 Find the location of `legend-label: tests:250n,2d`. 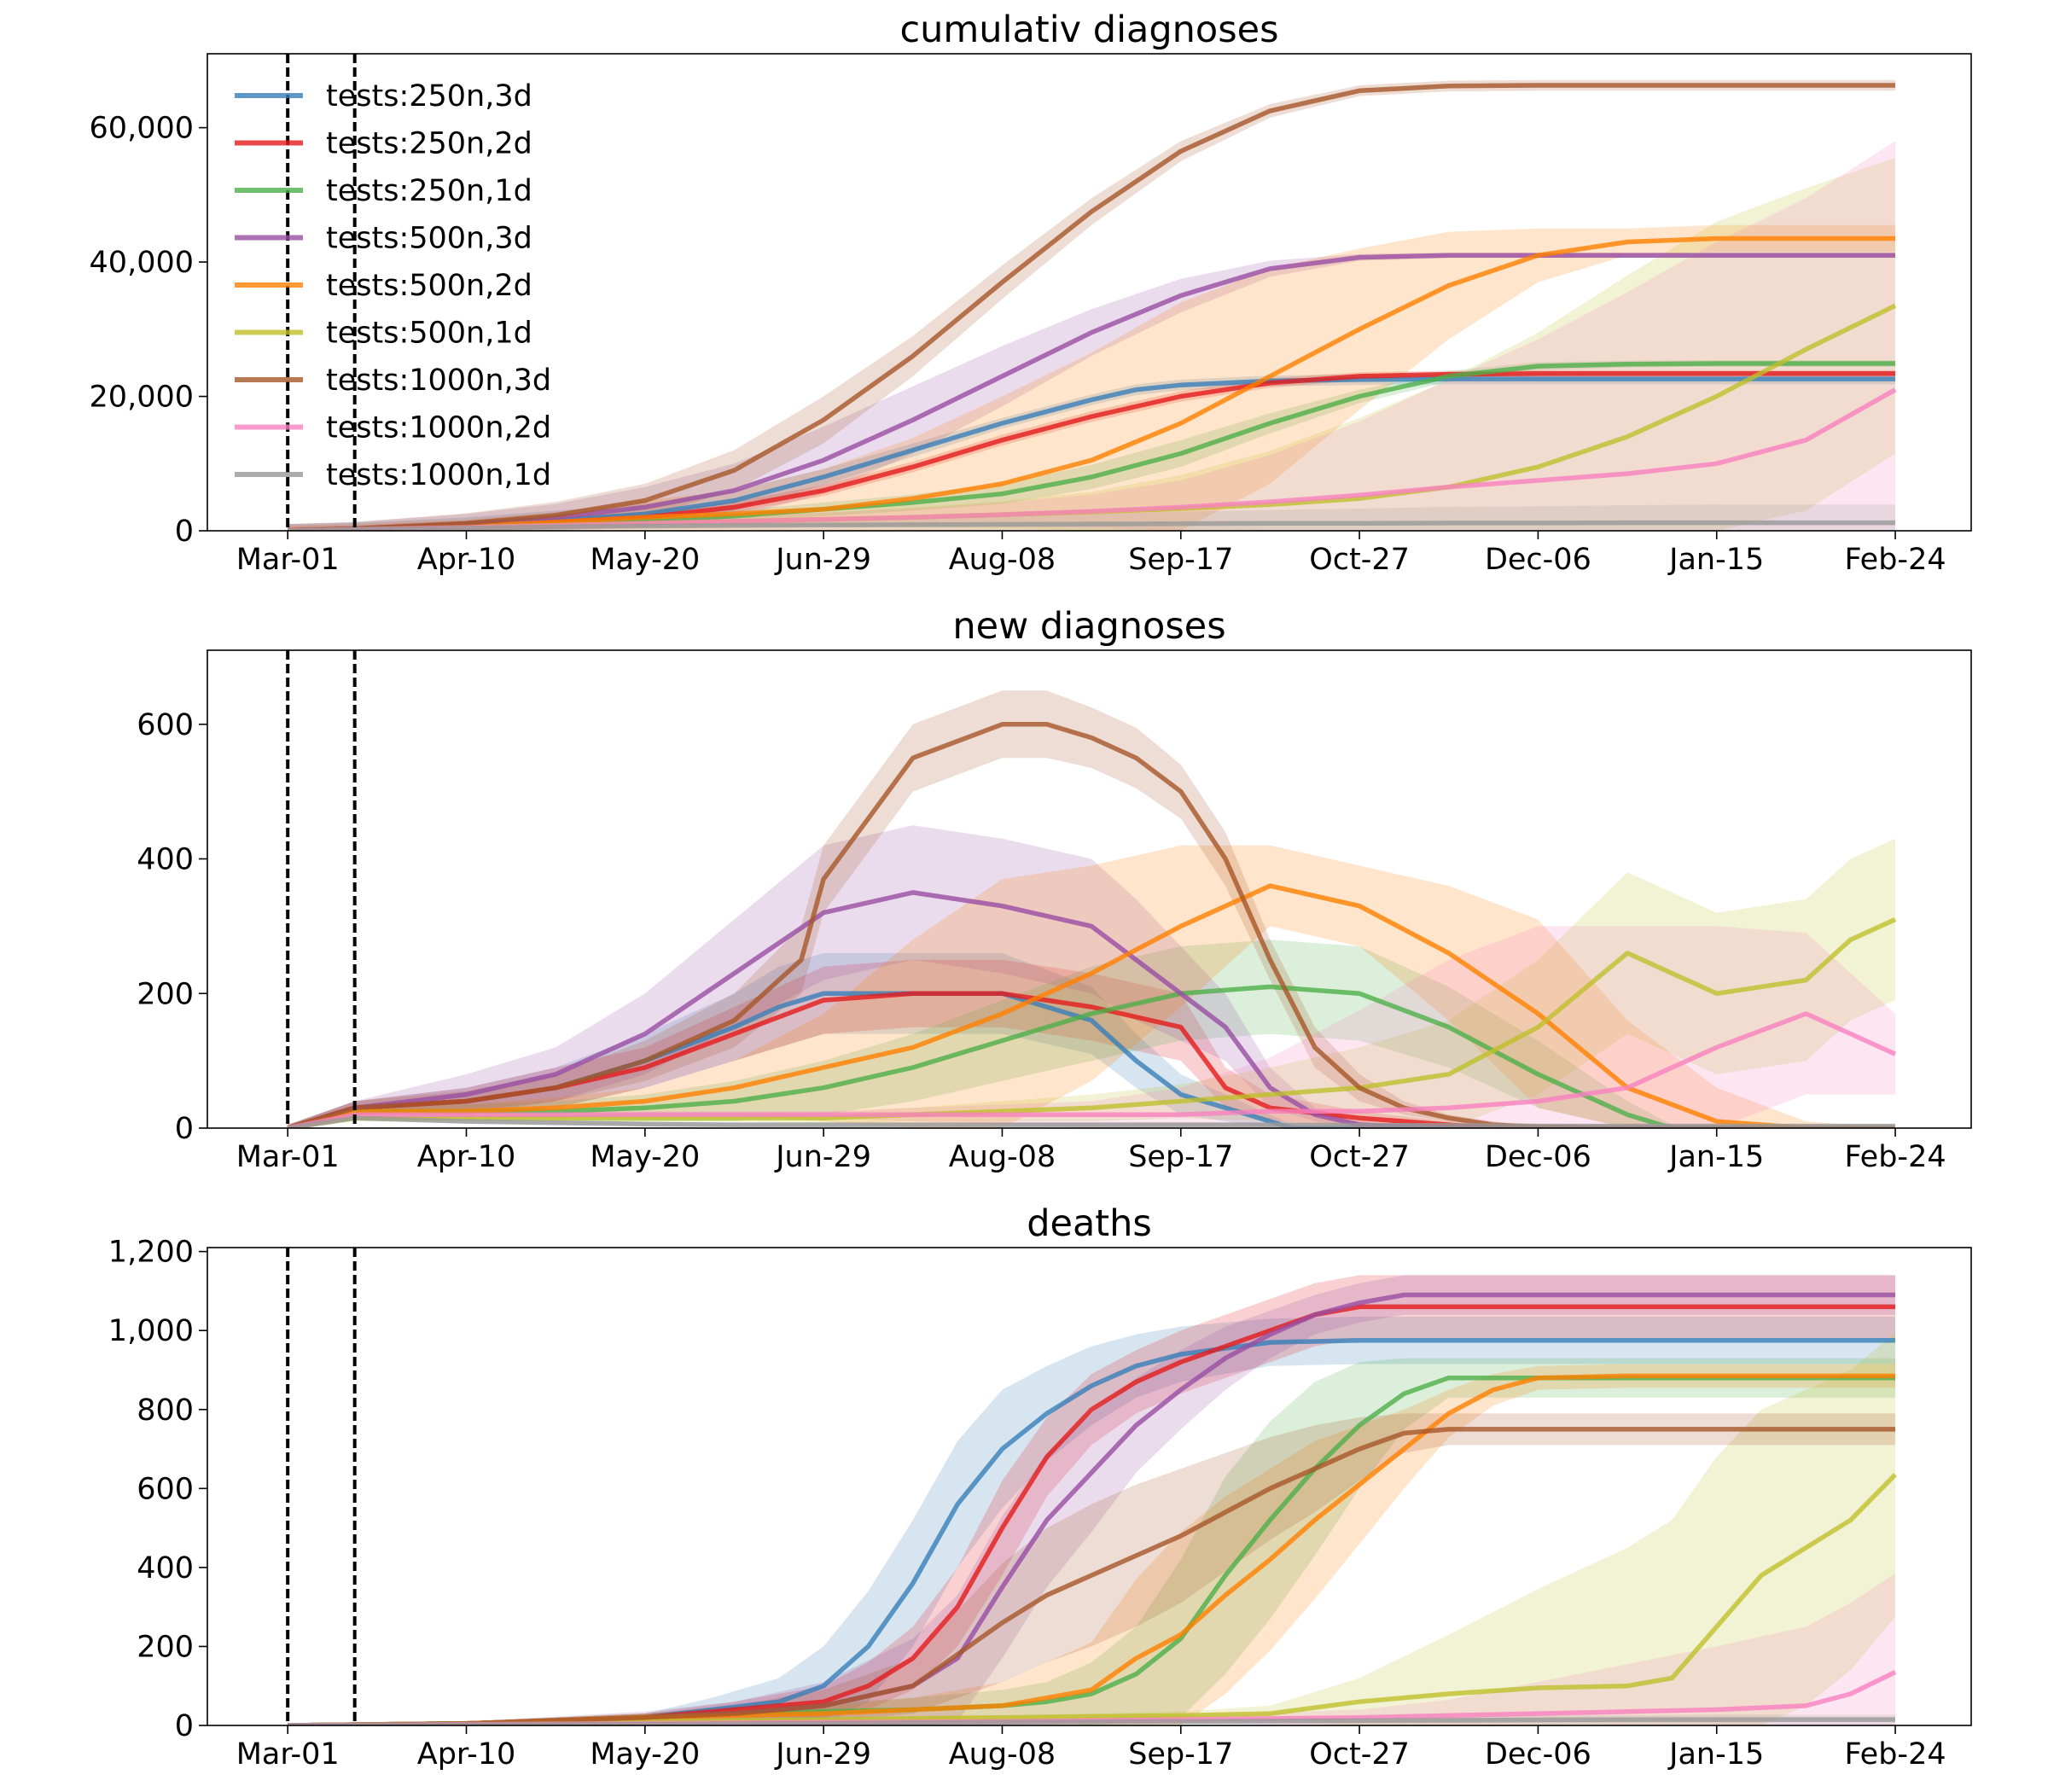

legend-label: tests:250n,2d is located at coordinates (429, 144).